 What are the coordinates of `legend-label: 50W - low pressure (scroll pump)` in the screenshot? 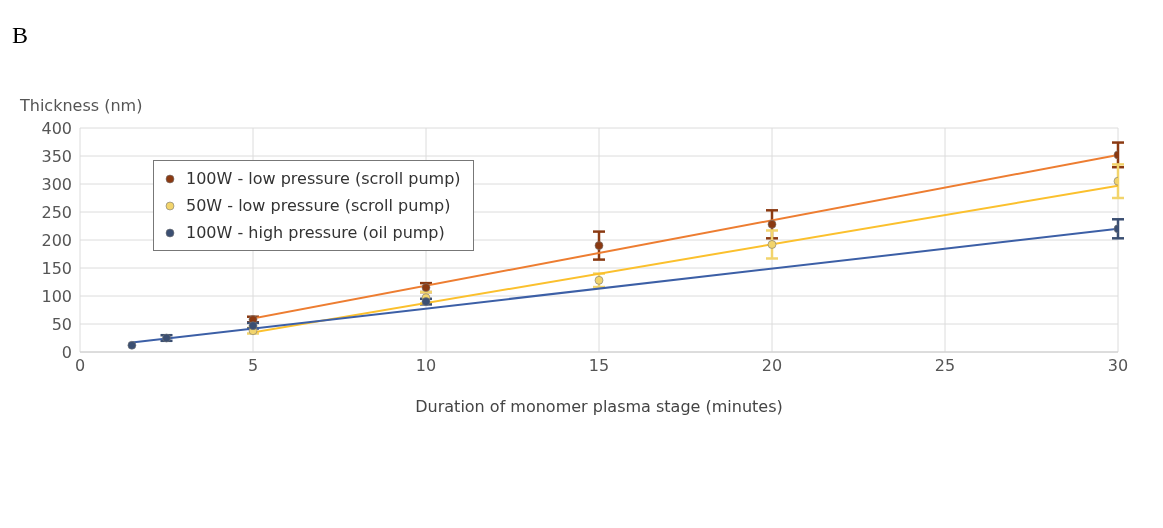 It's located at (318, 206).